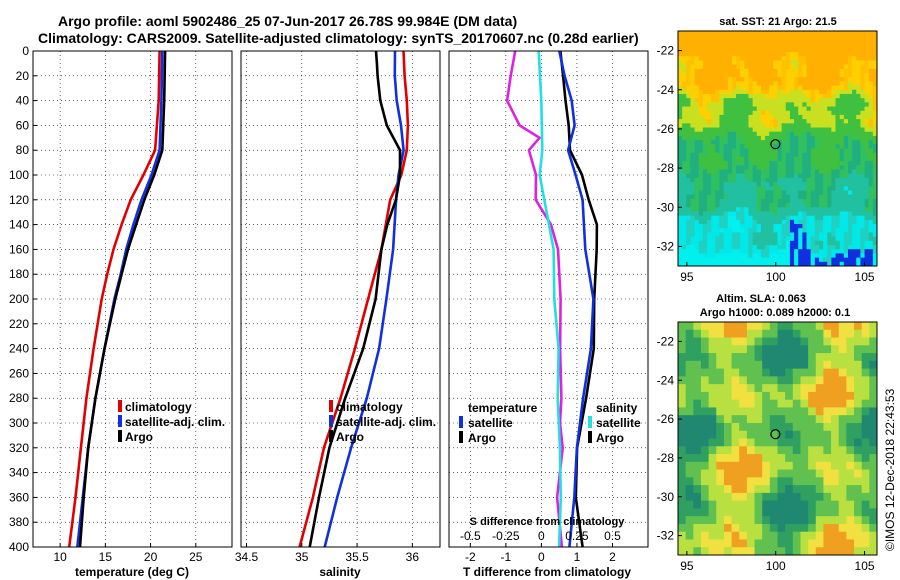 This screenshot has height=580, width=900. Describe the element at coordinates (666, 129) in the screenshot. I see `y-tick-label: -26` at that location.